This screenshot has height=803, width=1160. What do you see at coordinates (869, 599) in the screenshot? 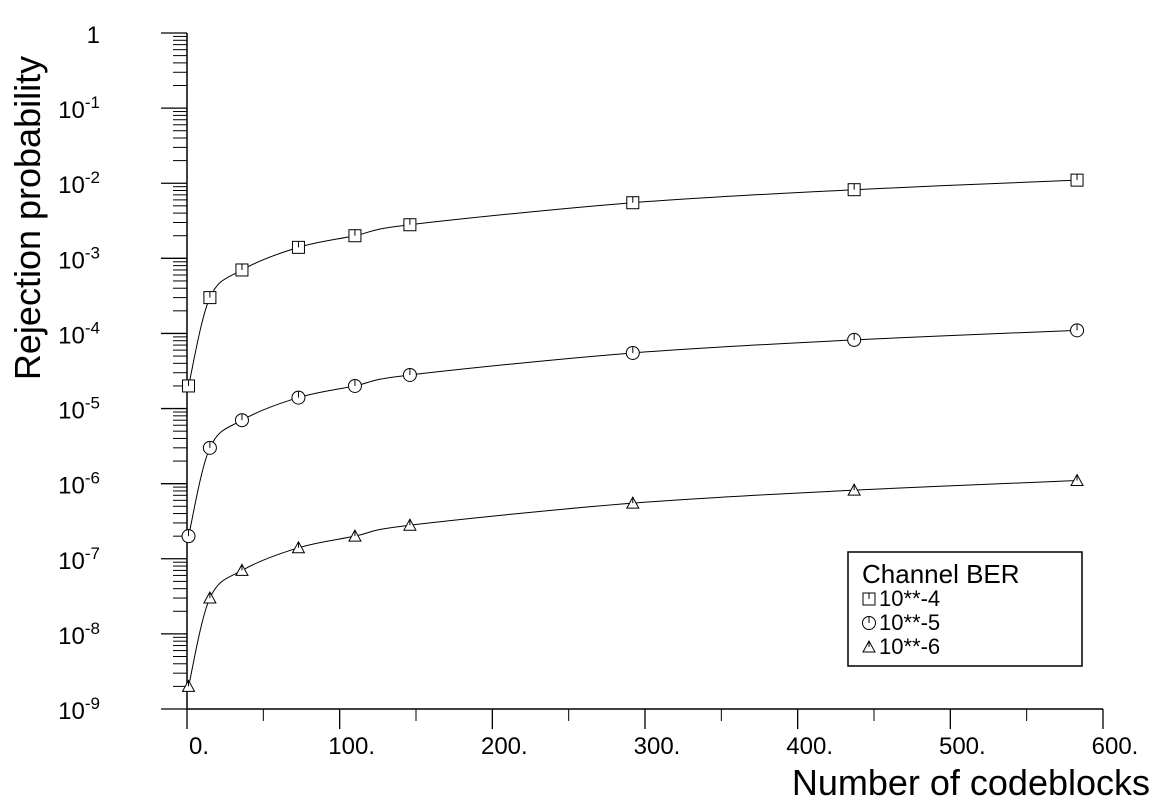
I see `legend-marker-square` at bounding box center [869, 599].